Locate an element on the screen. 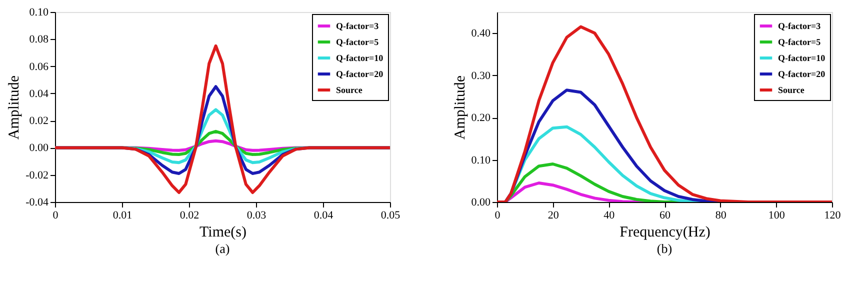 This screenshot has height=287, width=856. y-tick-label: 0.20 is located at coordinates (481, 118).